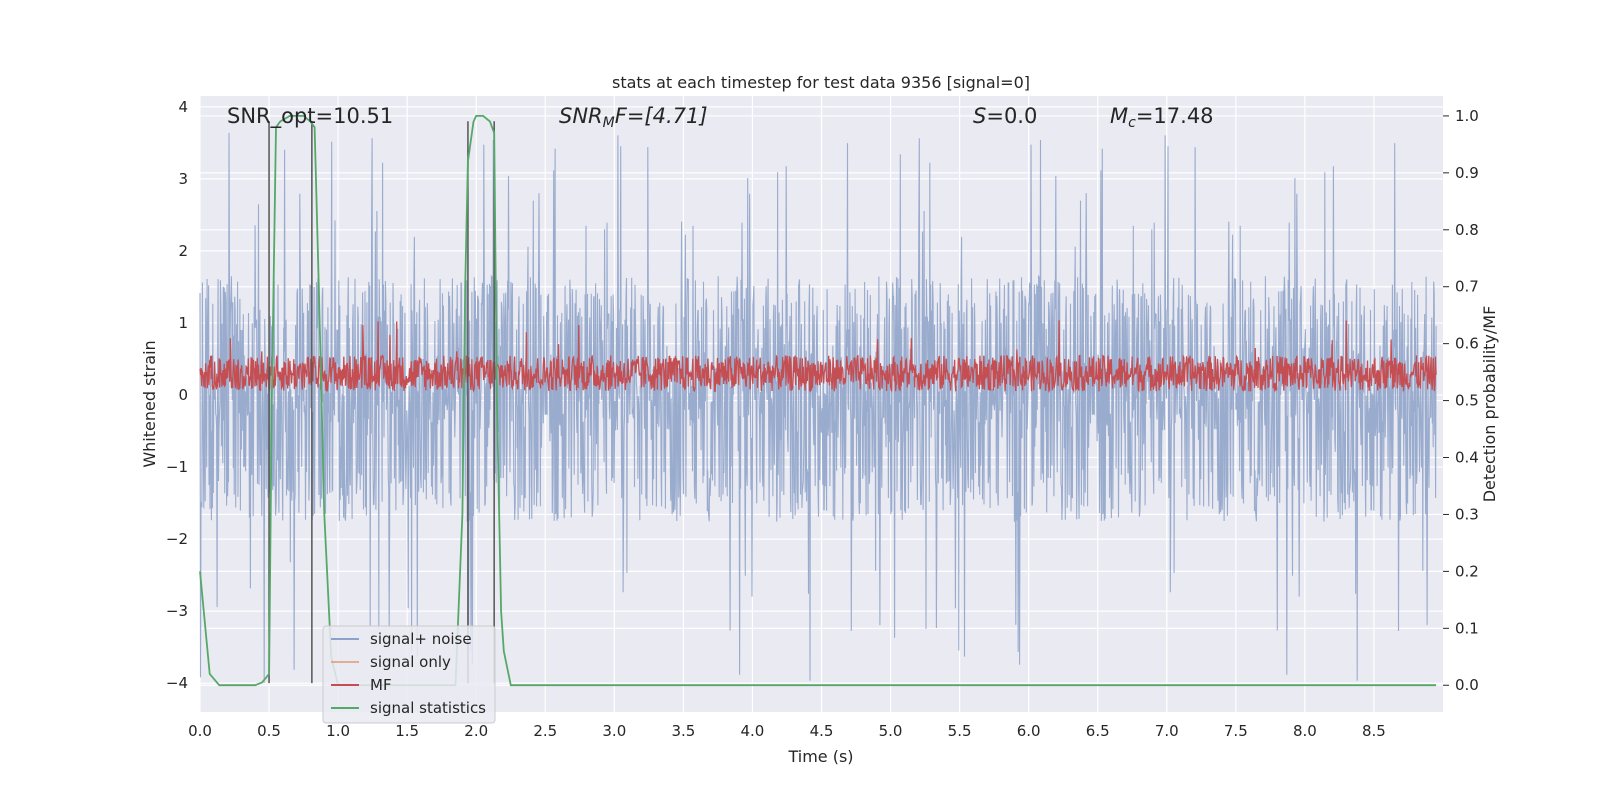 The image size is (1600, 800). I want to click on x-tick-12: 6.0, so click(1029, 731).